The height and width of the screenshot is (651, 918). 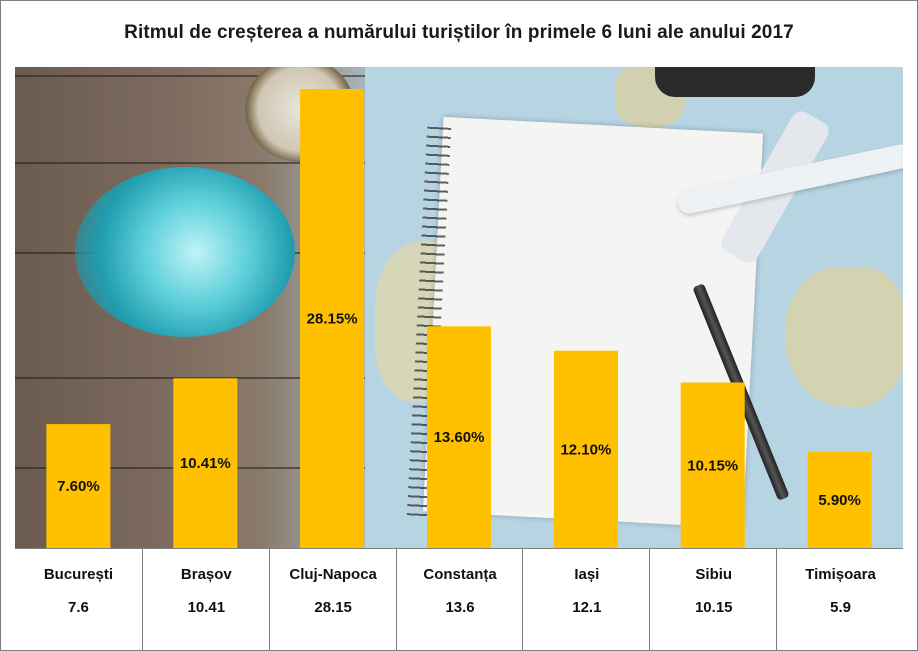 I want to click on category-cell: București 7.6, so click(x=78, y=599).